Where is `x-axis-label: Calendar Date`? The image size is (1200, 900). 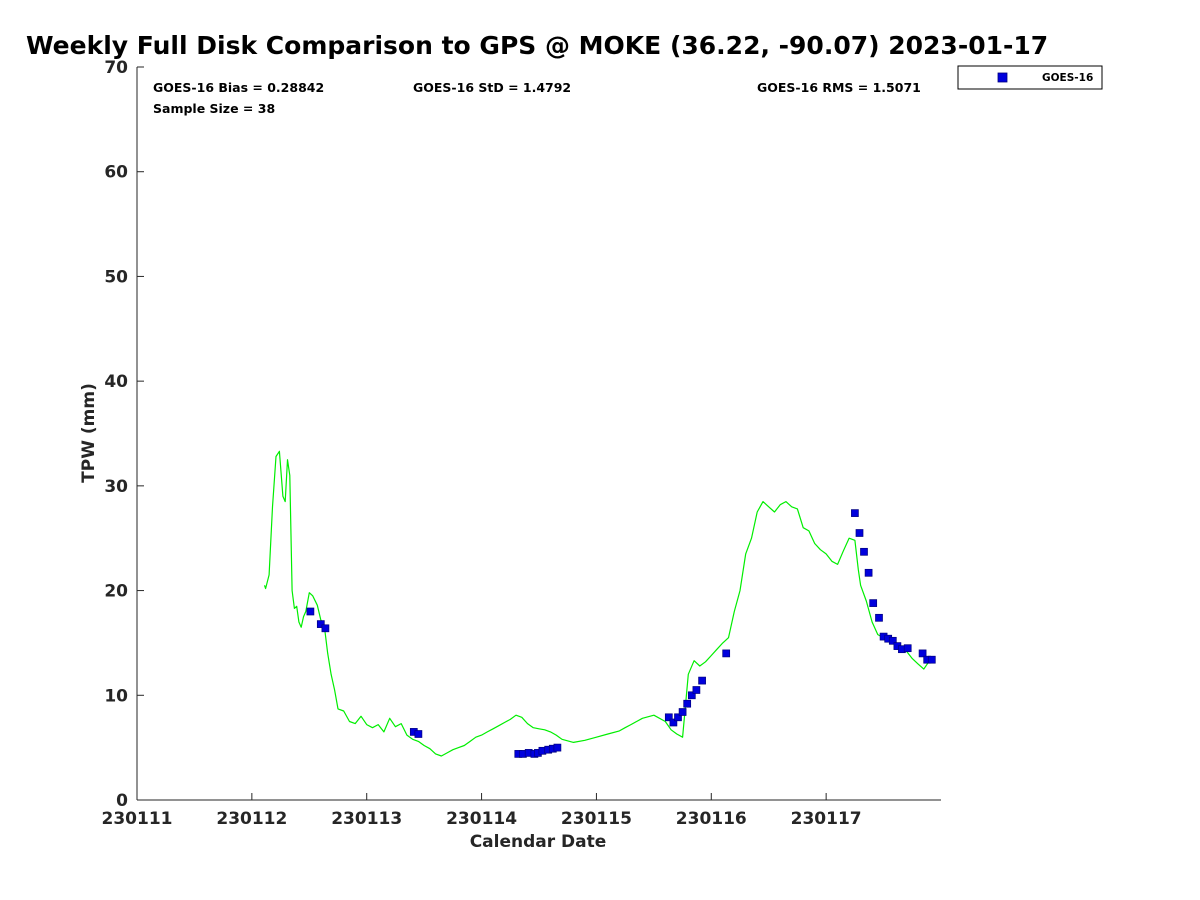
x-axis-label: Calendar Date is located at coordinates (538, 842).